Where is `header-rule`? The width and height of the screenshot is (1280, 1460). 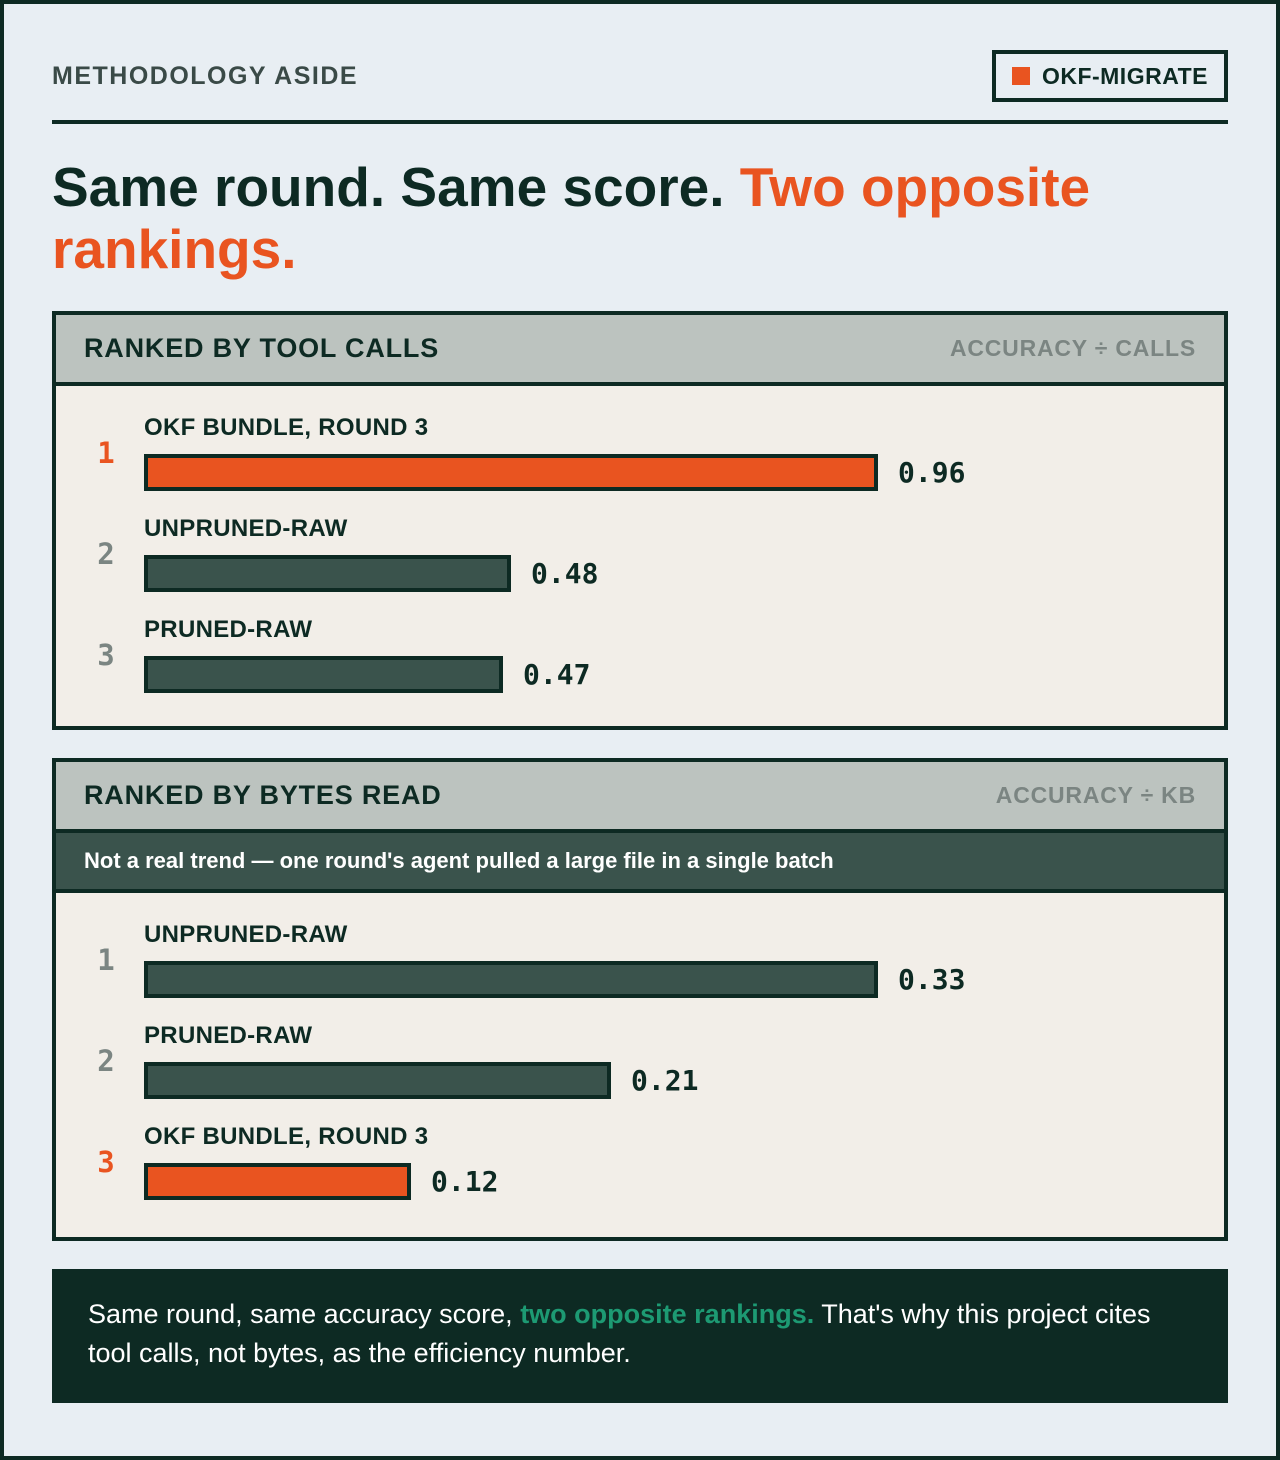 header-rule is located at coordinates (640, 122).